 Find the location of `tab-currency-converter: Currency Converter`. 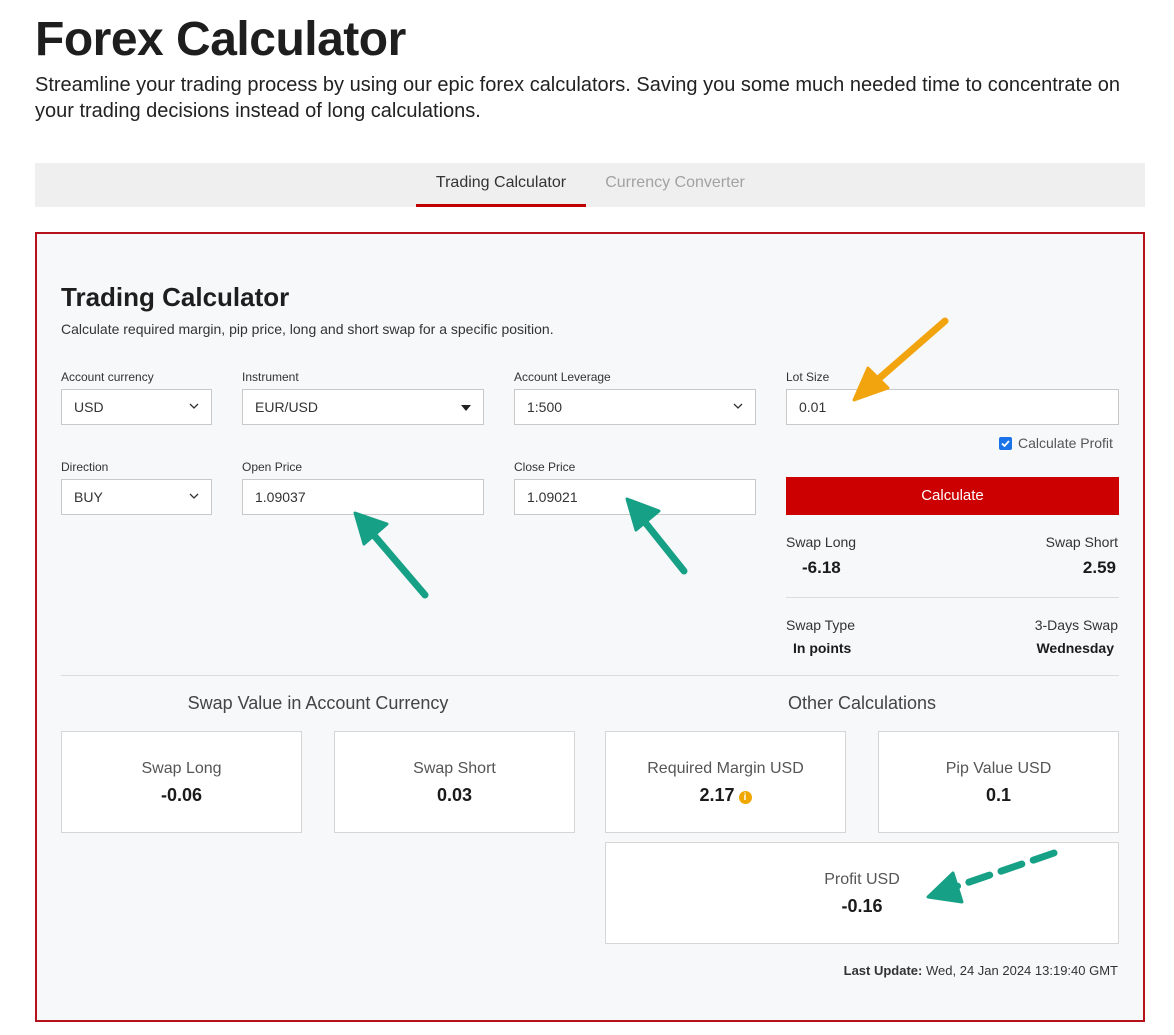

tab-currency-converter: Currency Converter is located at coordinates (675, 182).